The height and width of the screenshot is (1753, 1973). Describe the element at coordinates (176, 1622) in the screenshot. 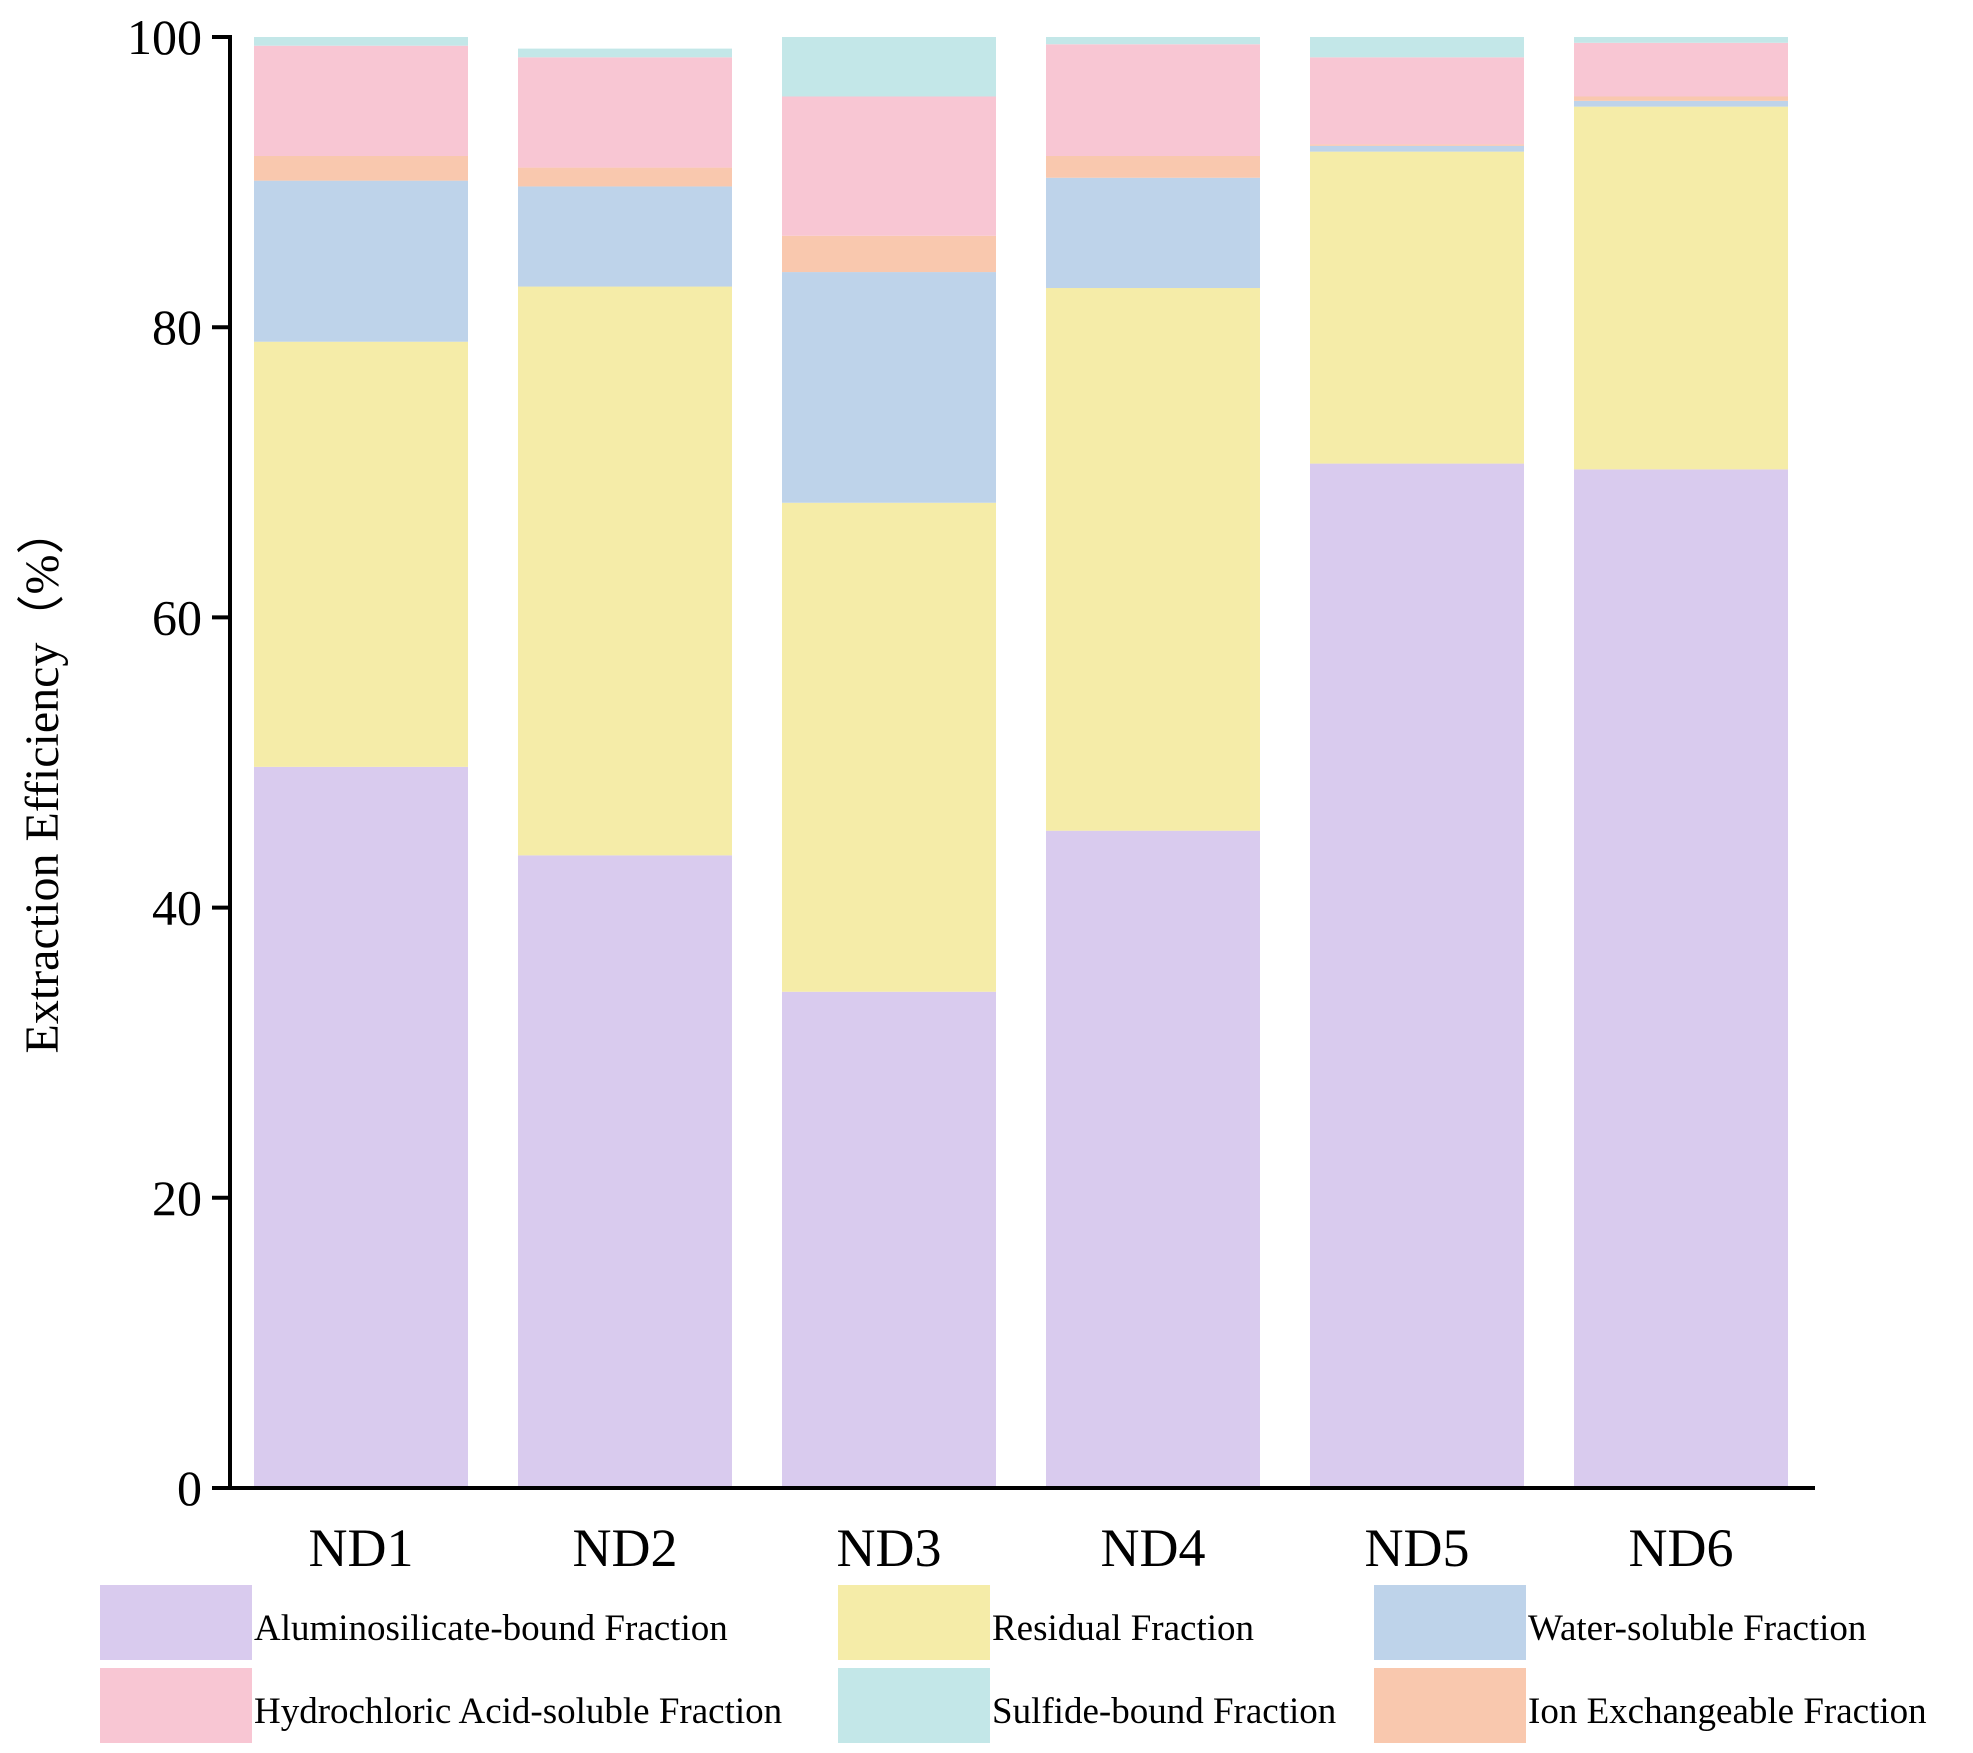

I see `legend-swatch-aluminosilicate-bound-fraction` at that location.